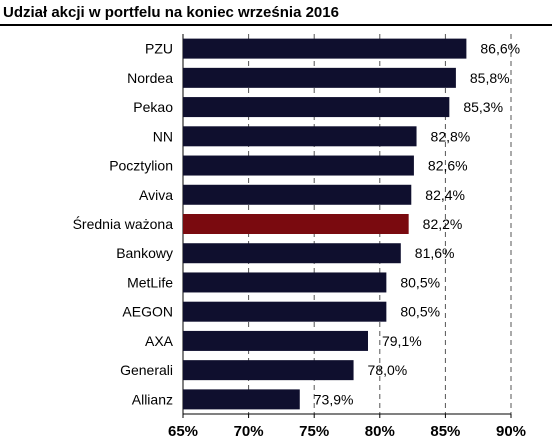 The width and height of the screenshot is (552, 441). What do you see at coordinates (144, 253) in the screenshot?
I see `category-label-8: Bankowy` at bounding box center [144, 253].